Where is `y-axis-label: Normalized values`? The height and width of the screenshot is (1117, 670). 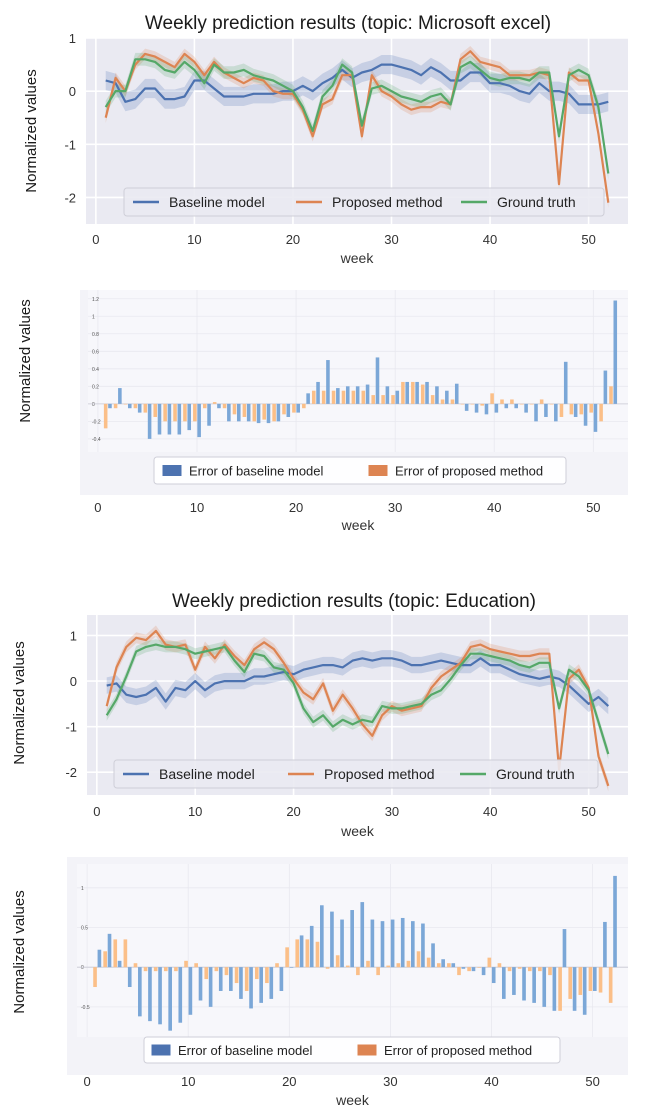 y-axis-label: Normalized values is located at coordinates (31, 130).